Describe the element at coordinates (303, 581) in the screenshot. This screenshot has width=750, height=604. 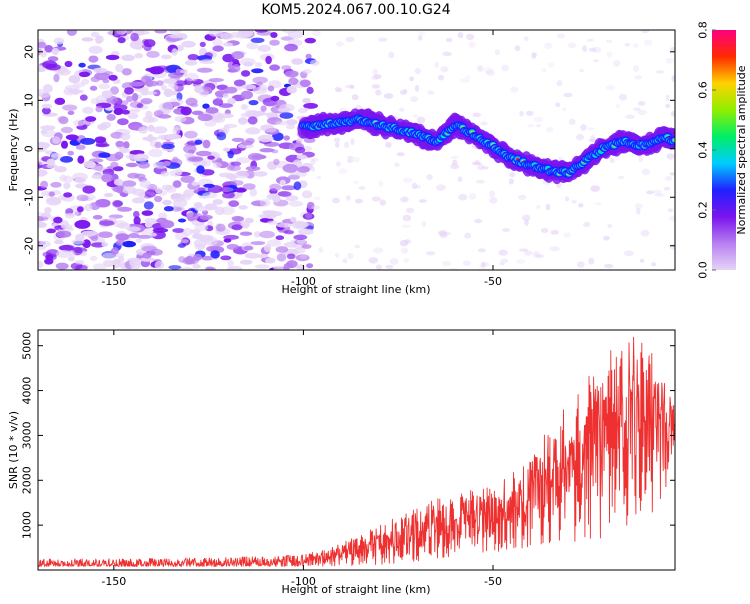
I see `x-tick-label: -100` at that location.